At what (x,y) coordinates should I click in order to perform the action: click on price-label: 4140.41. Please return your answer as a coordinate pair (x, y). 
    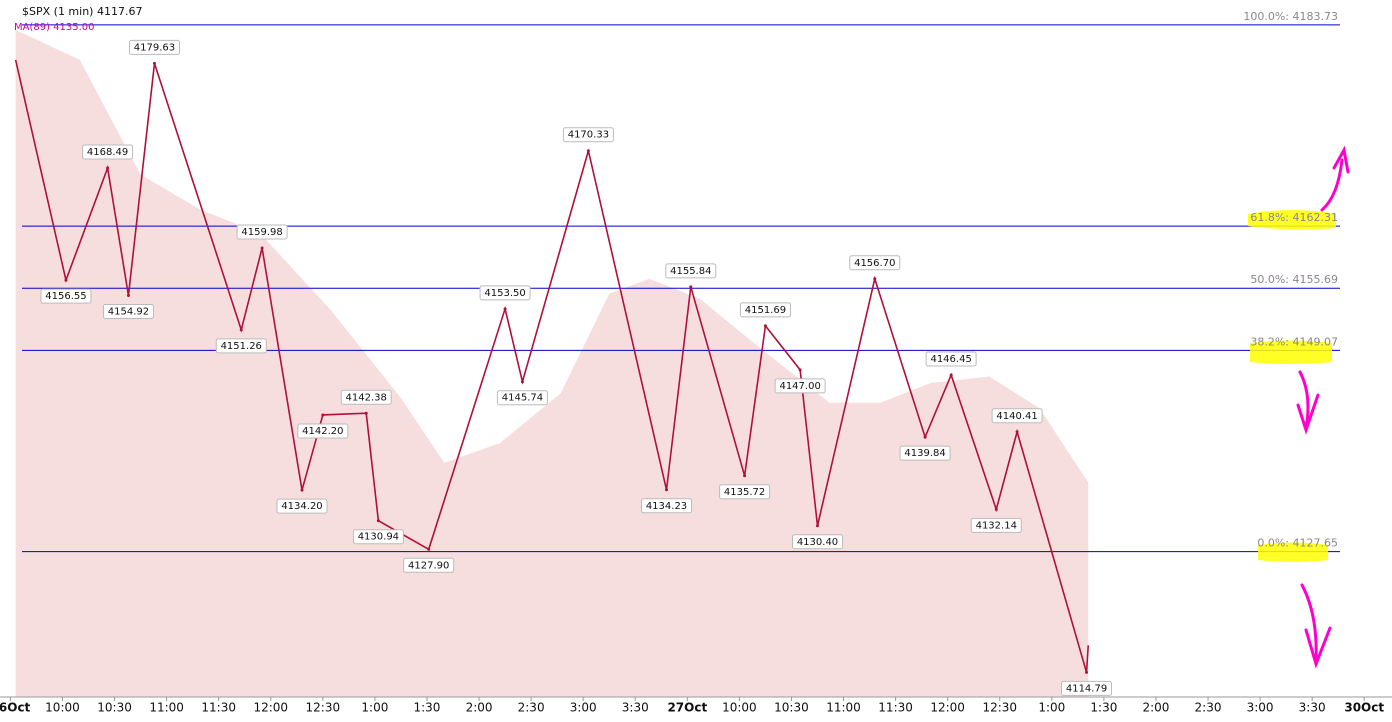
    Looking at the image, I should click on (1016, 416).